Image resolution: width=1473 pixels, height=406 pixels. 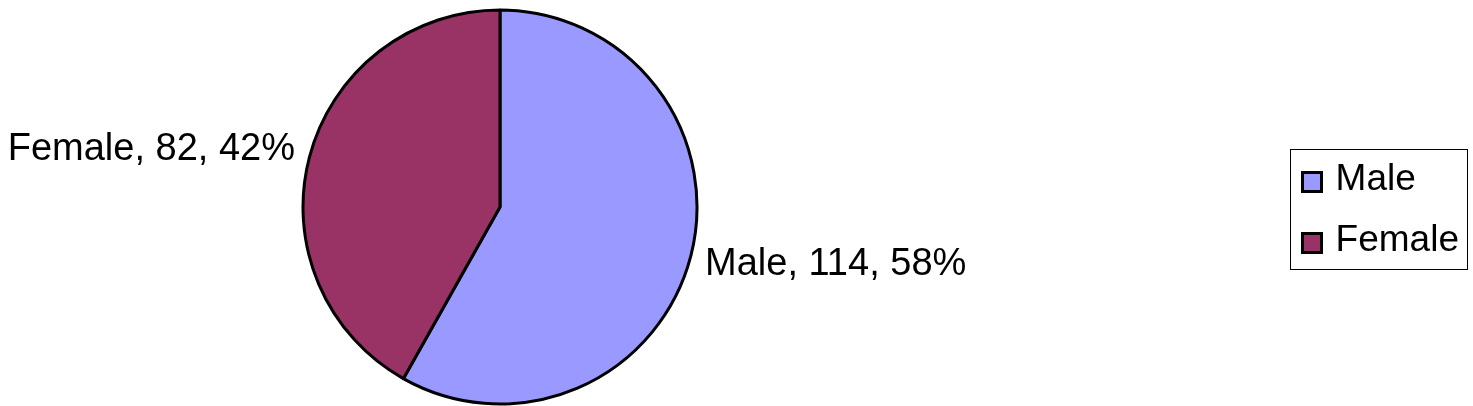 I want to click on legend-label: Female, so click(x=1397, y=239).